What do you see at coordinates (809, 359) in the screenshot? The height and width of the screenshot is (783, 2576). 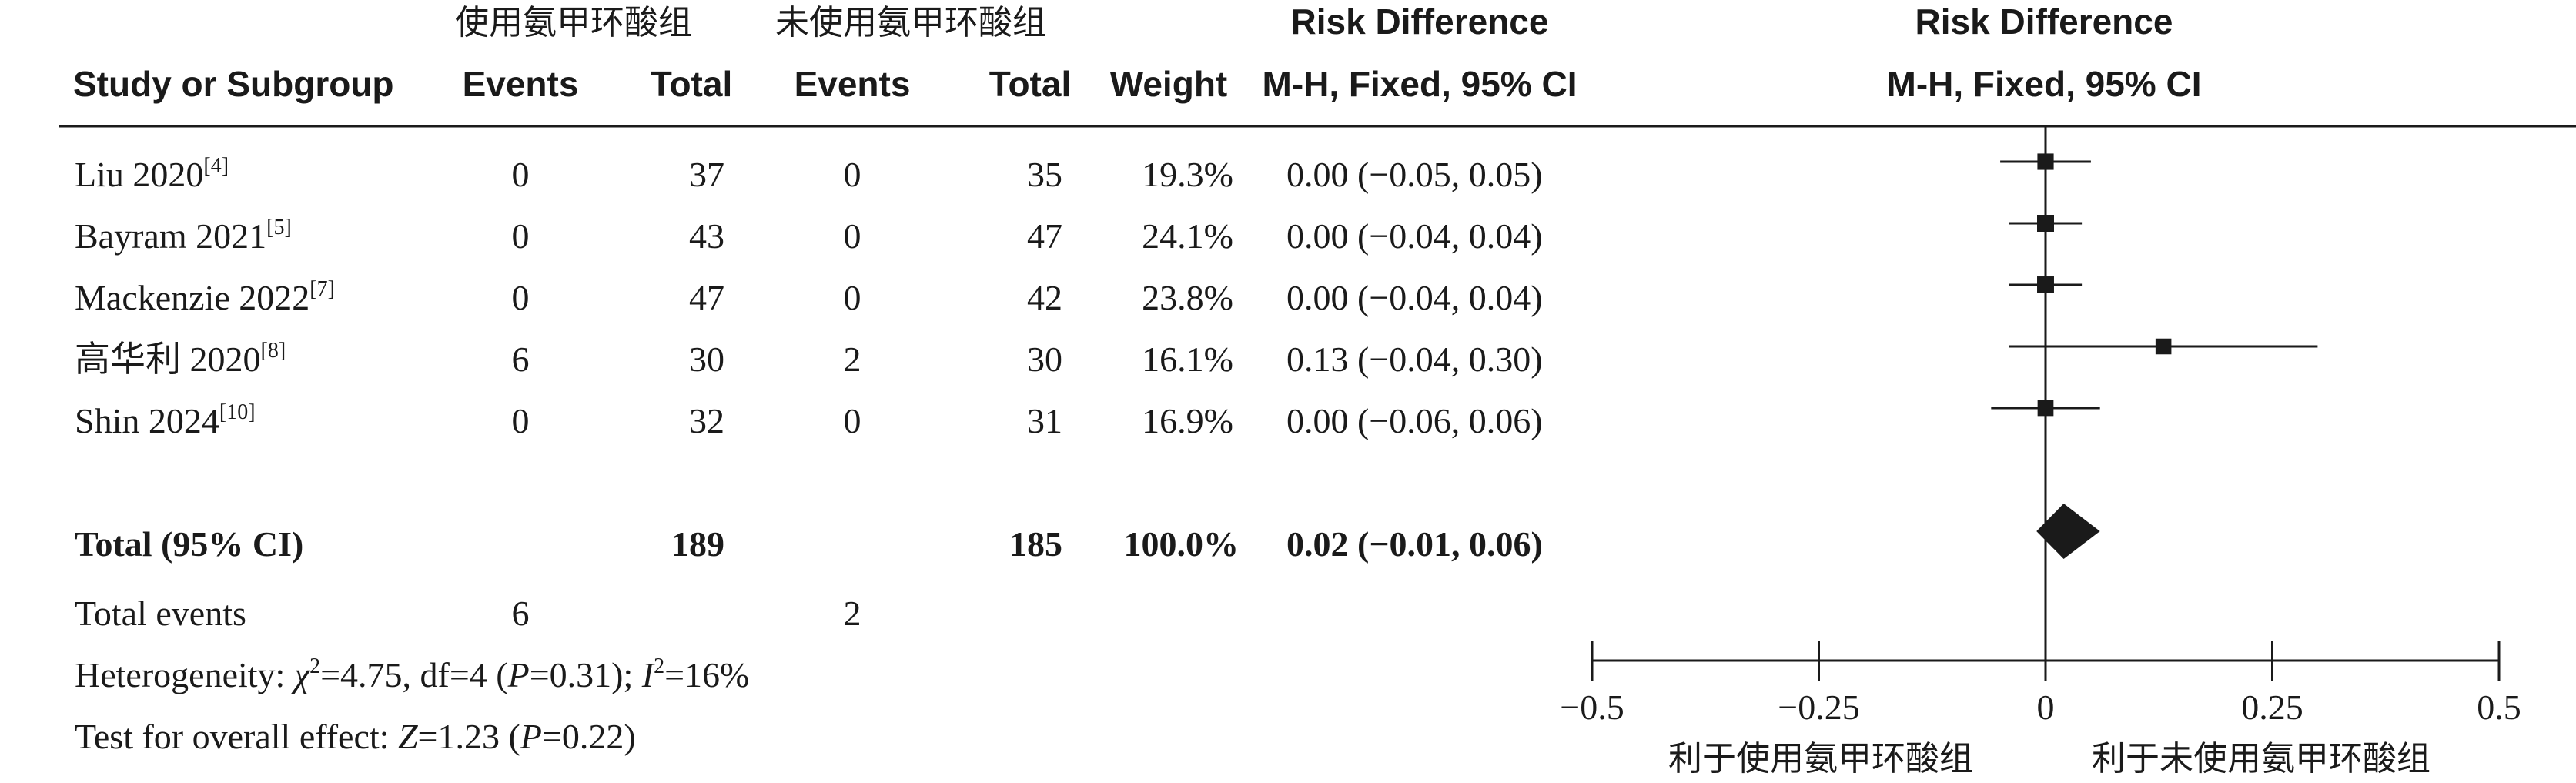 I see `study-row: 高华利 2020[8] 6 30 2 30 16.1% 0.13 (−0.04, 0.30)` at bounding box center [809, 359].